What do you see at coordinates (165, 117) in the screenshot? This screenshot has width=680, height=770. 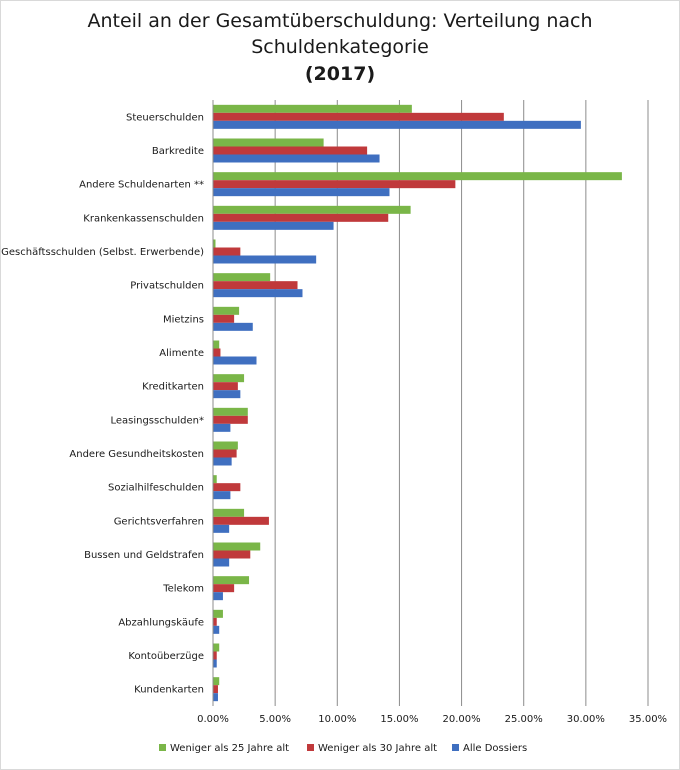 I see `category-label: Steuerschulden` at bounding box center [165, 117].